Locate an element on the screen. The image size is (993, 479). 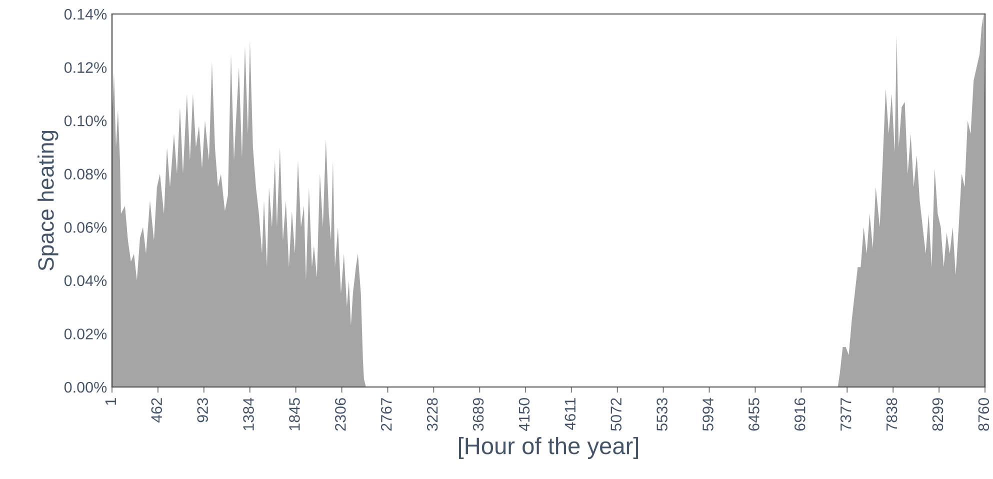
x-tick-label: 2306 is located at coordinates (340, 414).